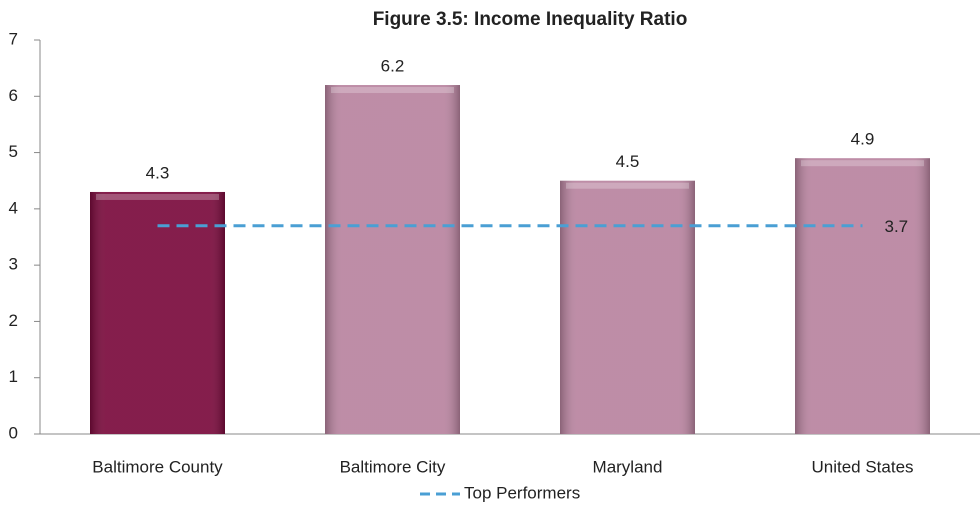 Image resolution: width=980 pixels, height=508 pixels. I want to click on y-tick-label: 2, so click(13, 320).